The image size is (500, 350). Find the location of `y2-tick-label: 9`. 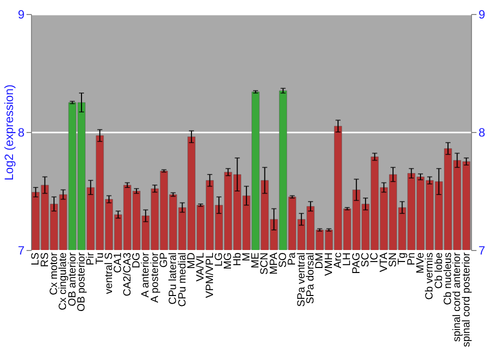

y2-tick-label: 9 is located at coordinates (482, 15).